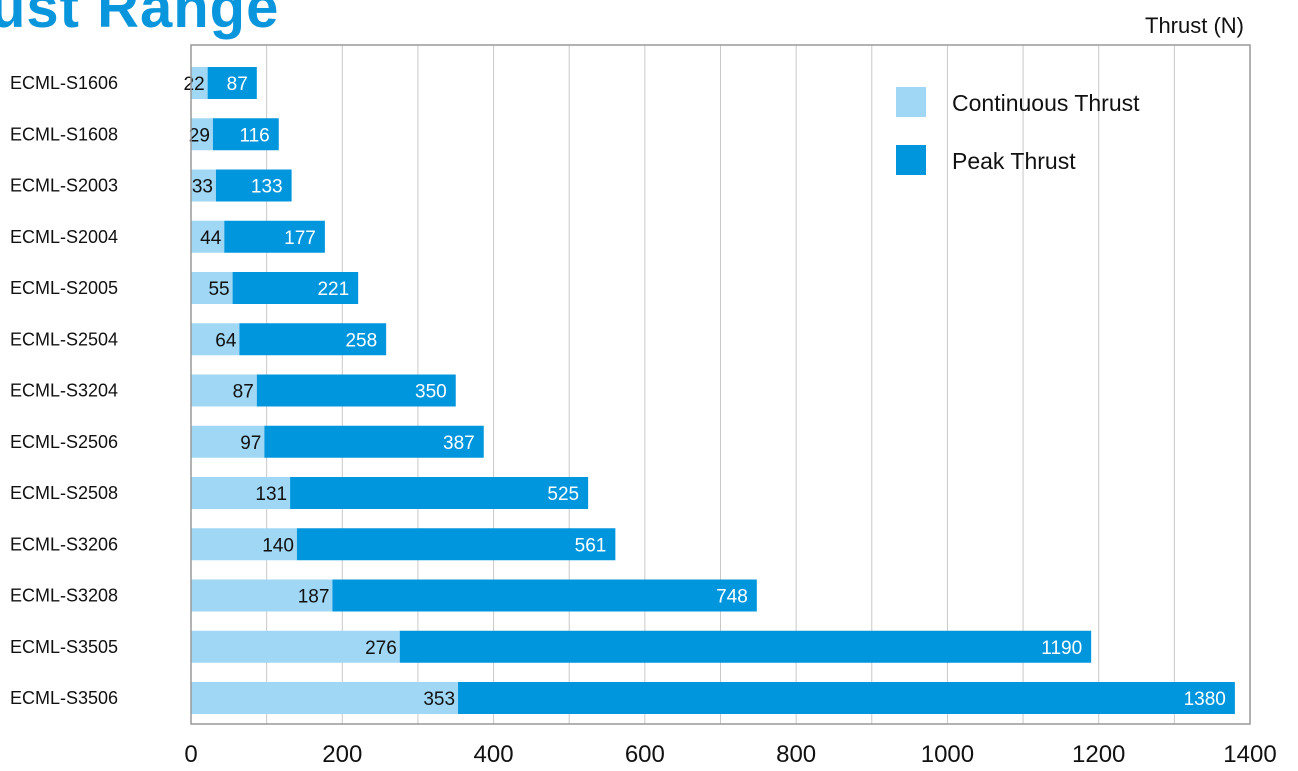  What do you see at coordinates (911, 160) in the screenshot?
I see `legend-swatch-peak` at bounding box center [911, 160].